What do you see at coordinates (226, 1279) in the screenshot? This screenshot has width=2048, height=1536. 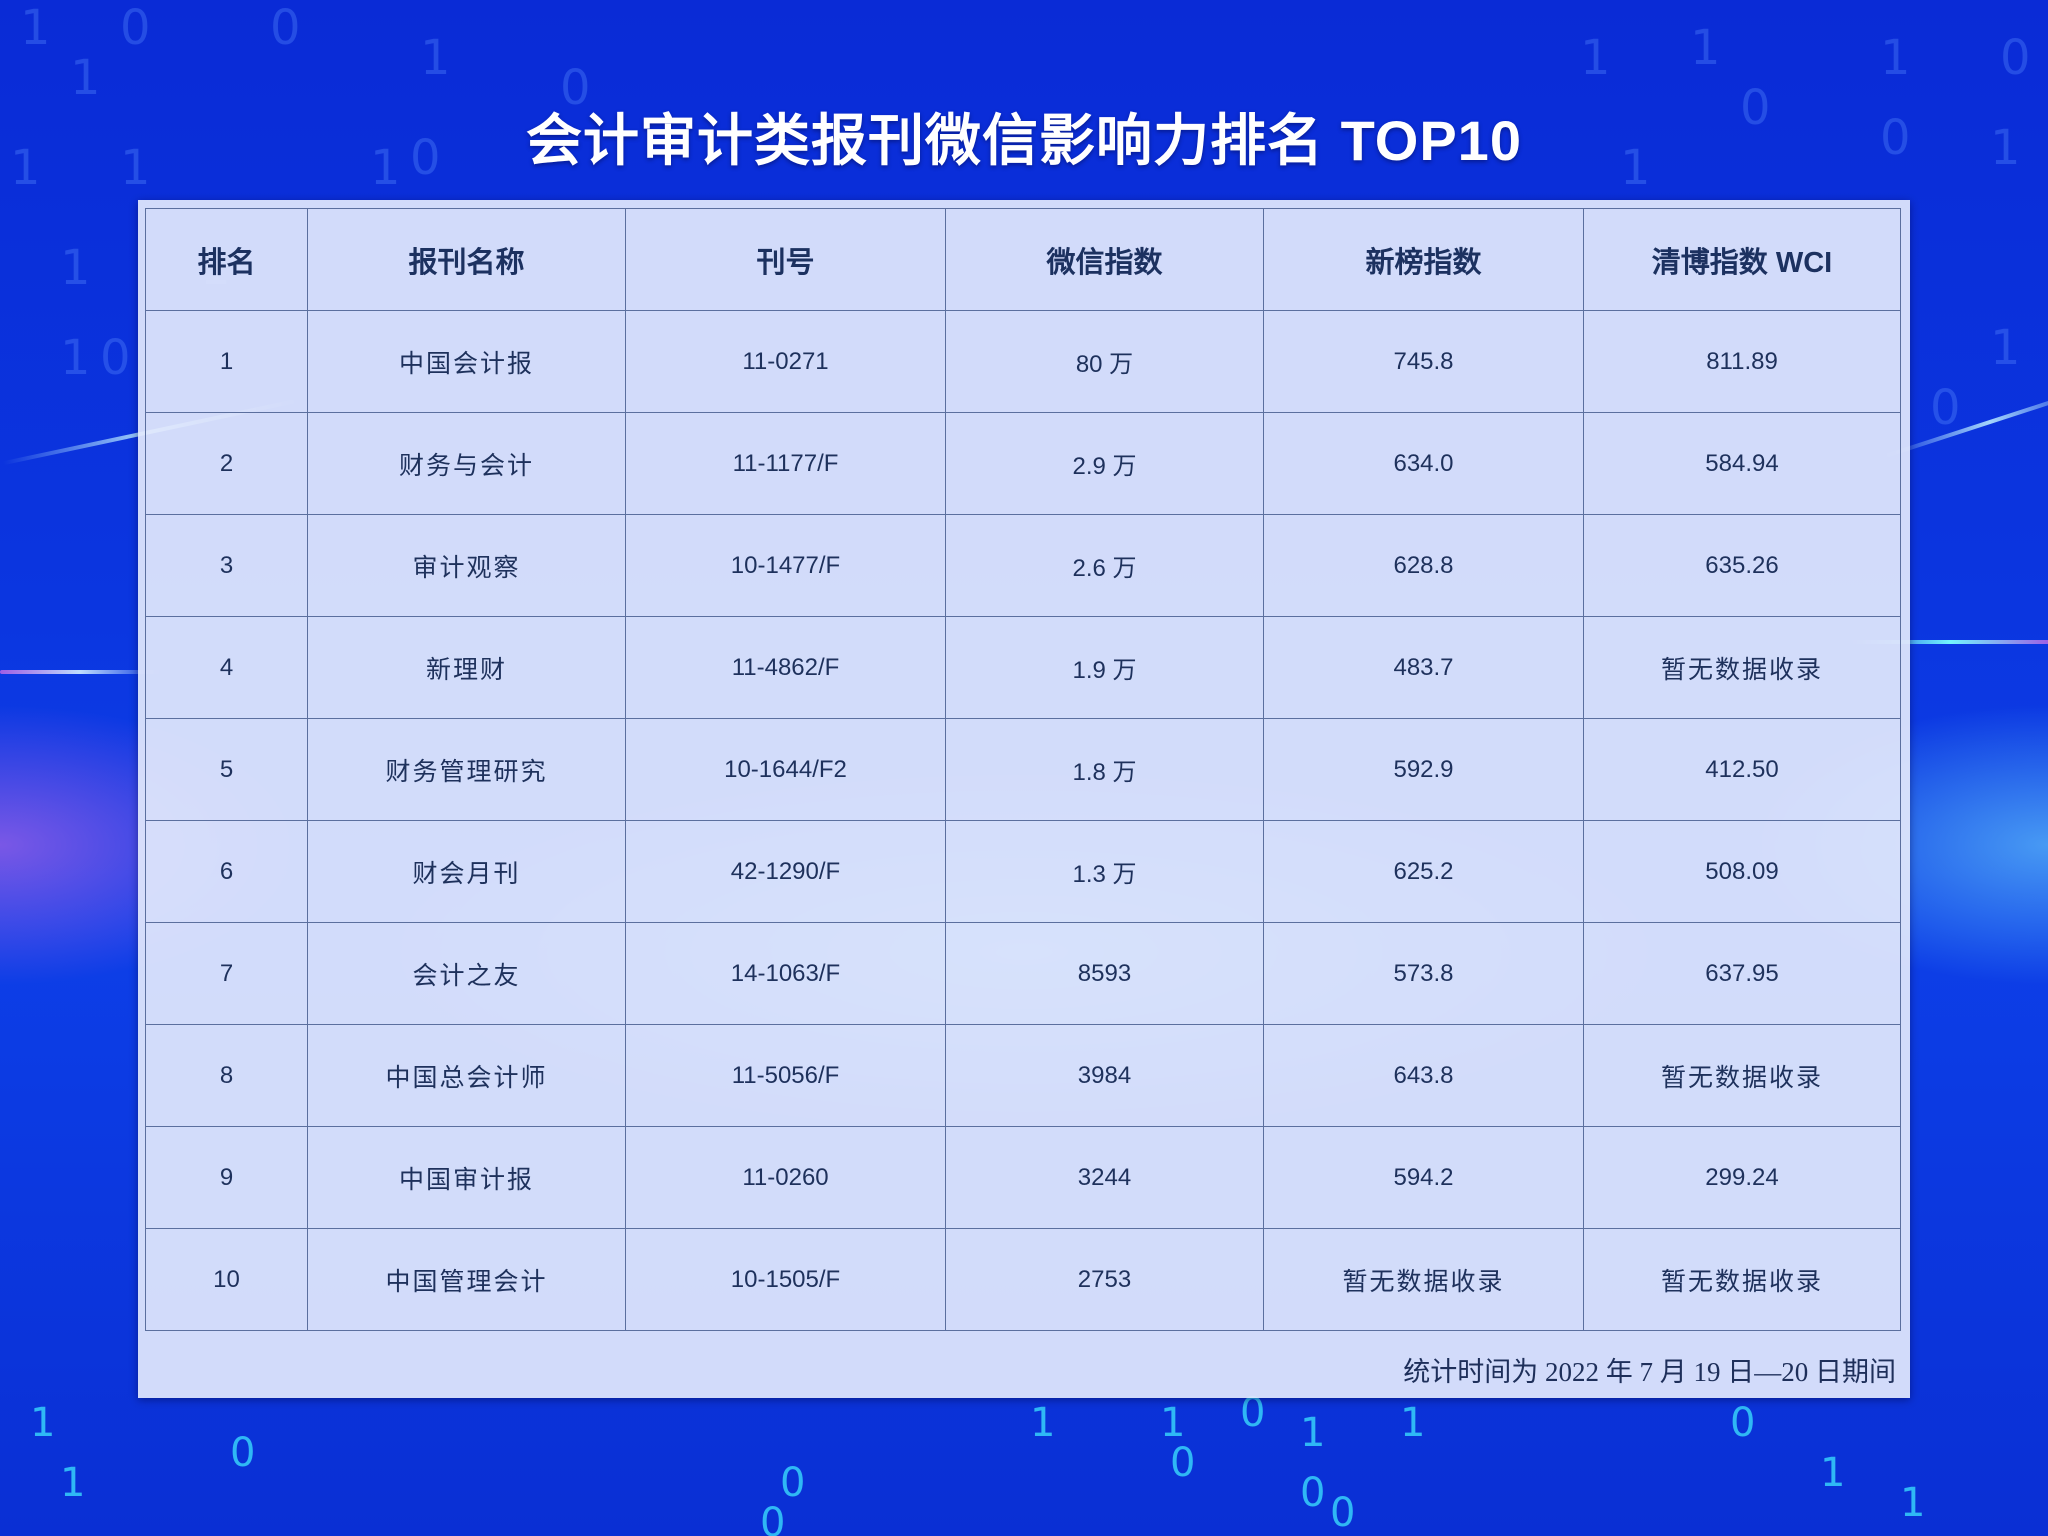 I see `cell-rank: 10` at bounding box center [226, 1279].